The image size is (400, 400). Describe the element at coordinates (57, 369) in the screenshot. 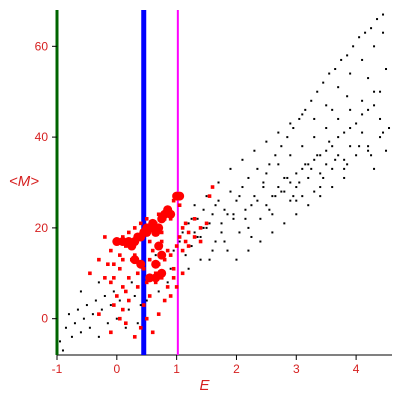

I see `x-tick-label: -1` at that location.